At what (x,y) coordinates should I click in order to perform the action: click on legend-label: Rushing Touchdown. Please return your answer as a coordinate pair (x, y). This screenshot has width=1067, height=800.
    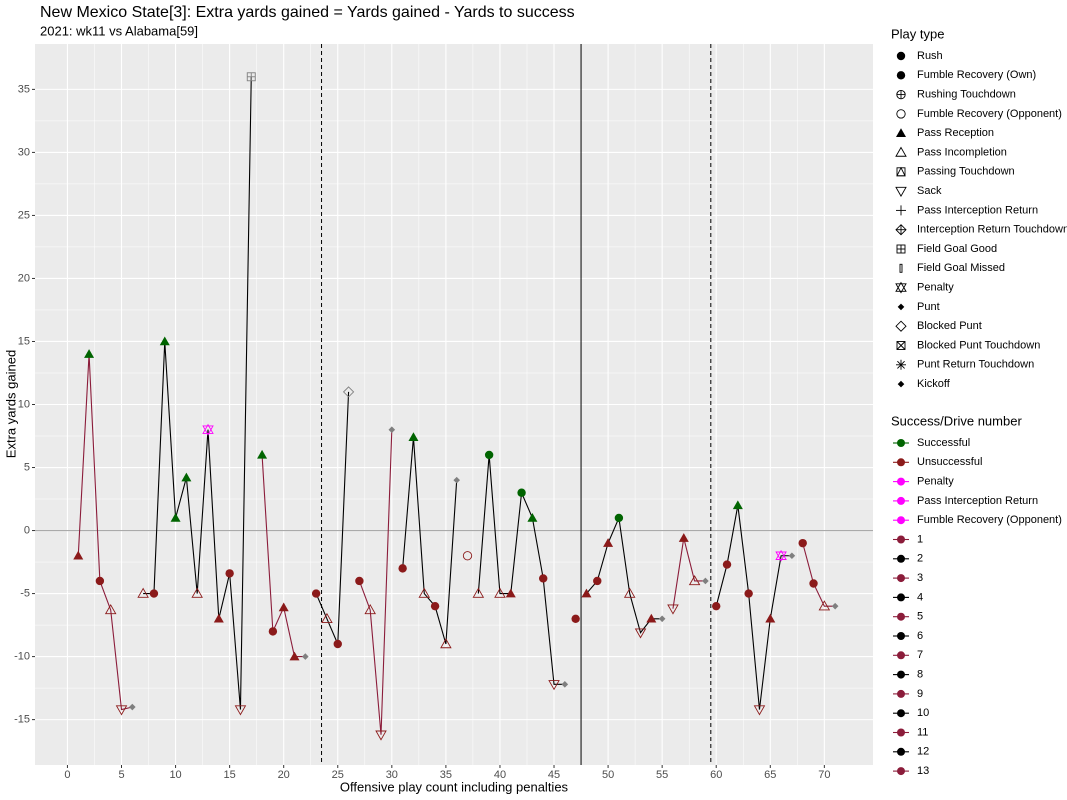
    Looking at the image, I should click on (966, 95).